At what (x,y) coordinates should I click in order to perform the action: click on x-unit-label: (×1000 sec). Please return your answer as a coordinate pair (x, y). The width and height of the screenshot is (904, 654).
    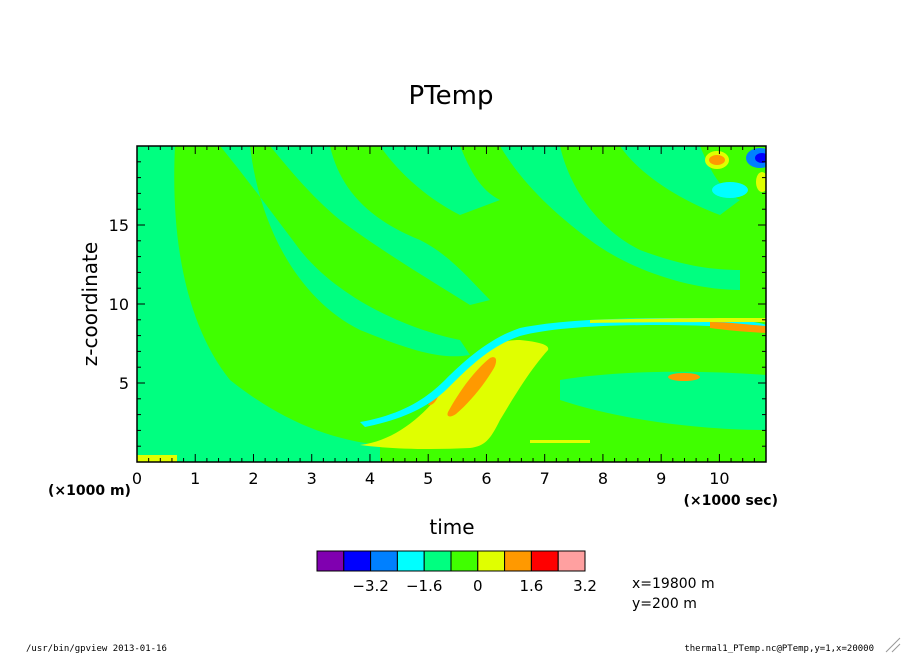
    Looking at the image, I should click on (731, 501).